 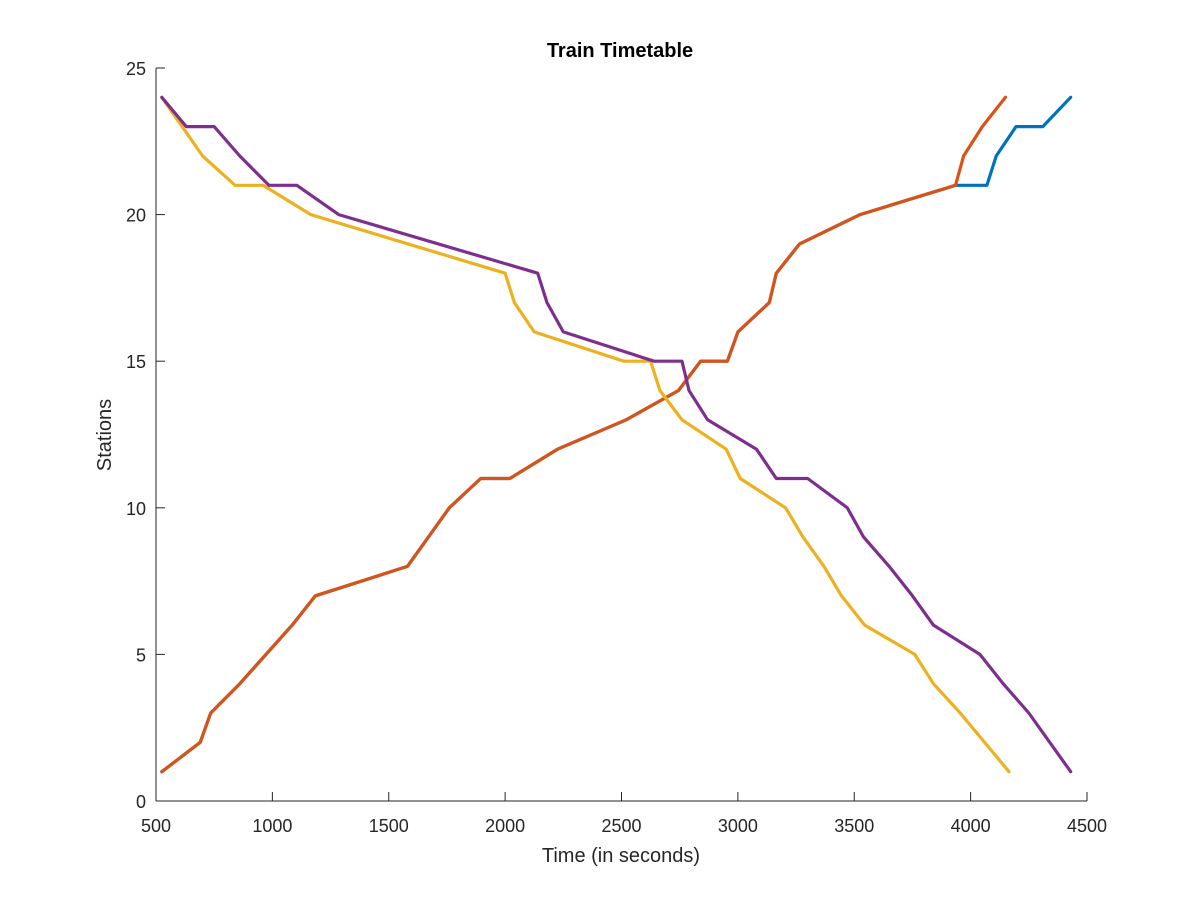 I want to click on x-axis-label: Time (in seconds), so click(x=621, y=856).